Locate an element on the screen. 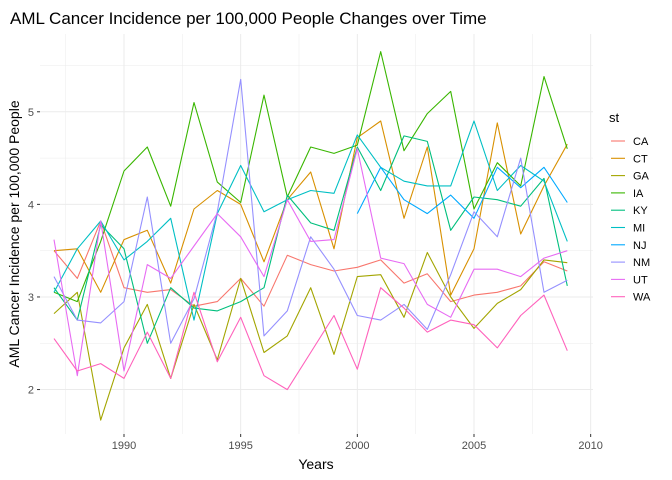 Image resolution: width=672 pixels, height=480 pixels. x-axis-ticks: 1990 1995 2000 2005 2010 is located at coordinates (357, 443).